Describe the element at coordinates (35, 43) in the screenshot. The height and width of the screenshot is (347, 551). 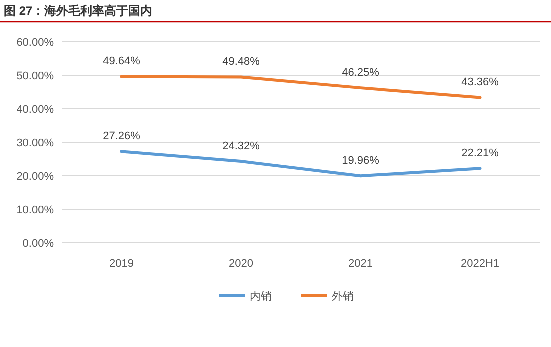
I see `y-tick-label: 60.00%` at that location.